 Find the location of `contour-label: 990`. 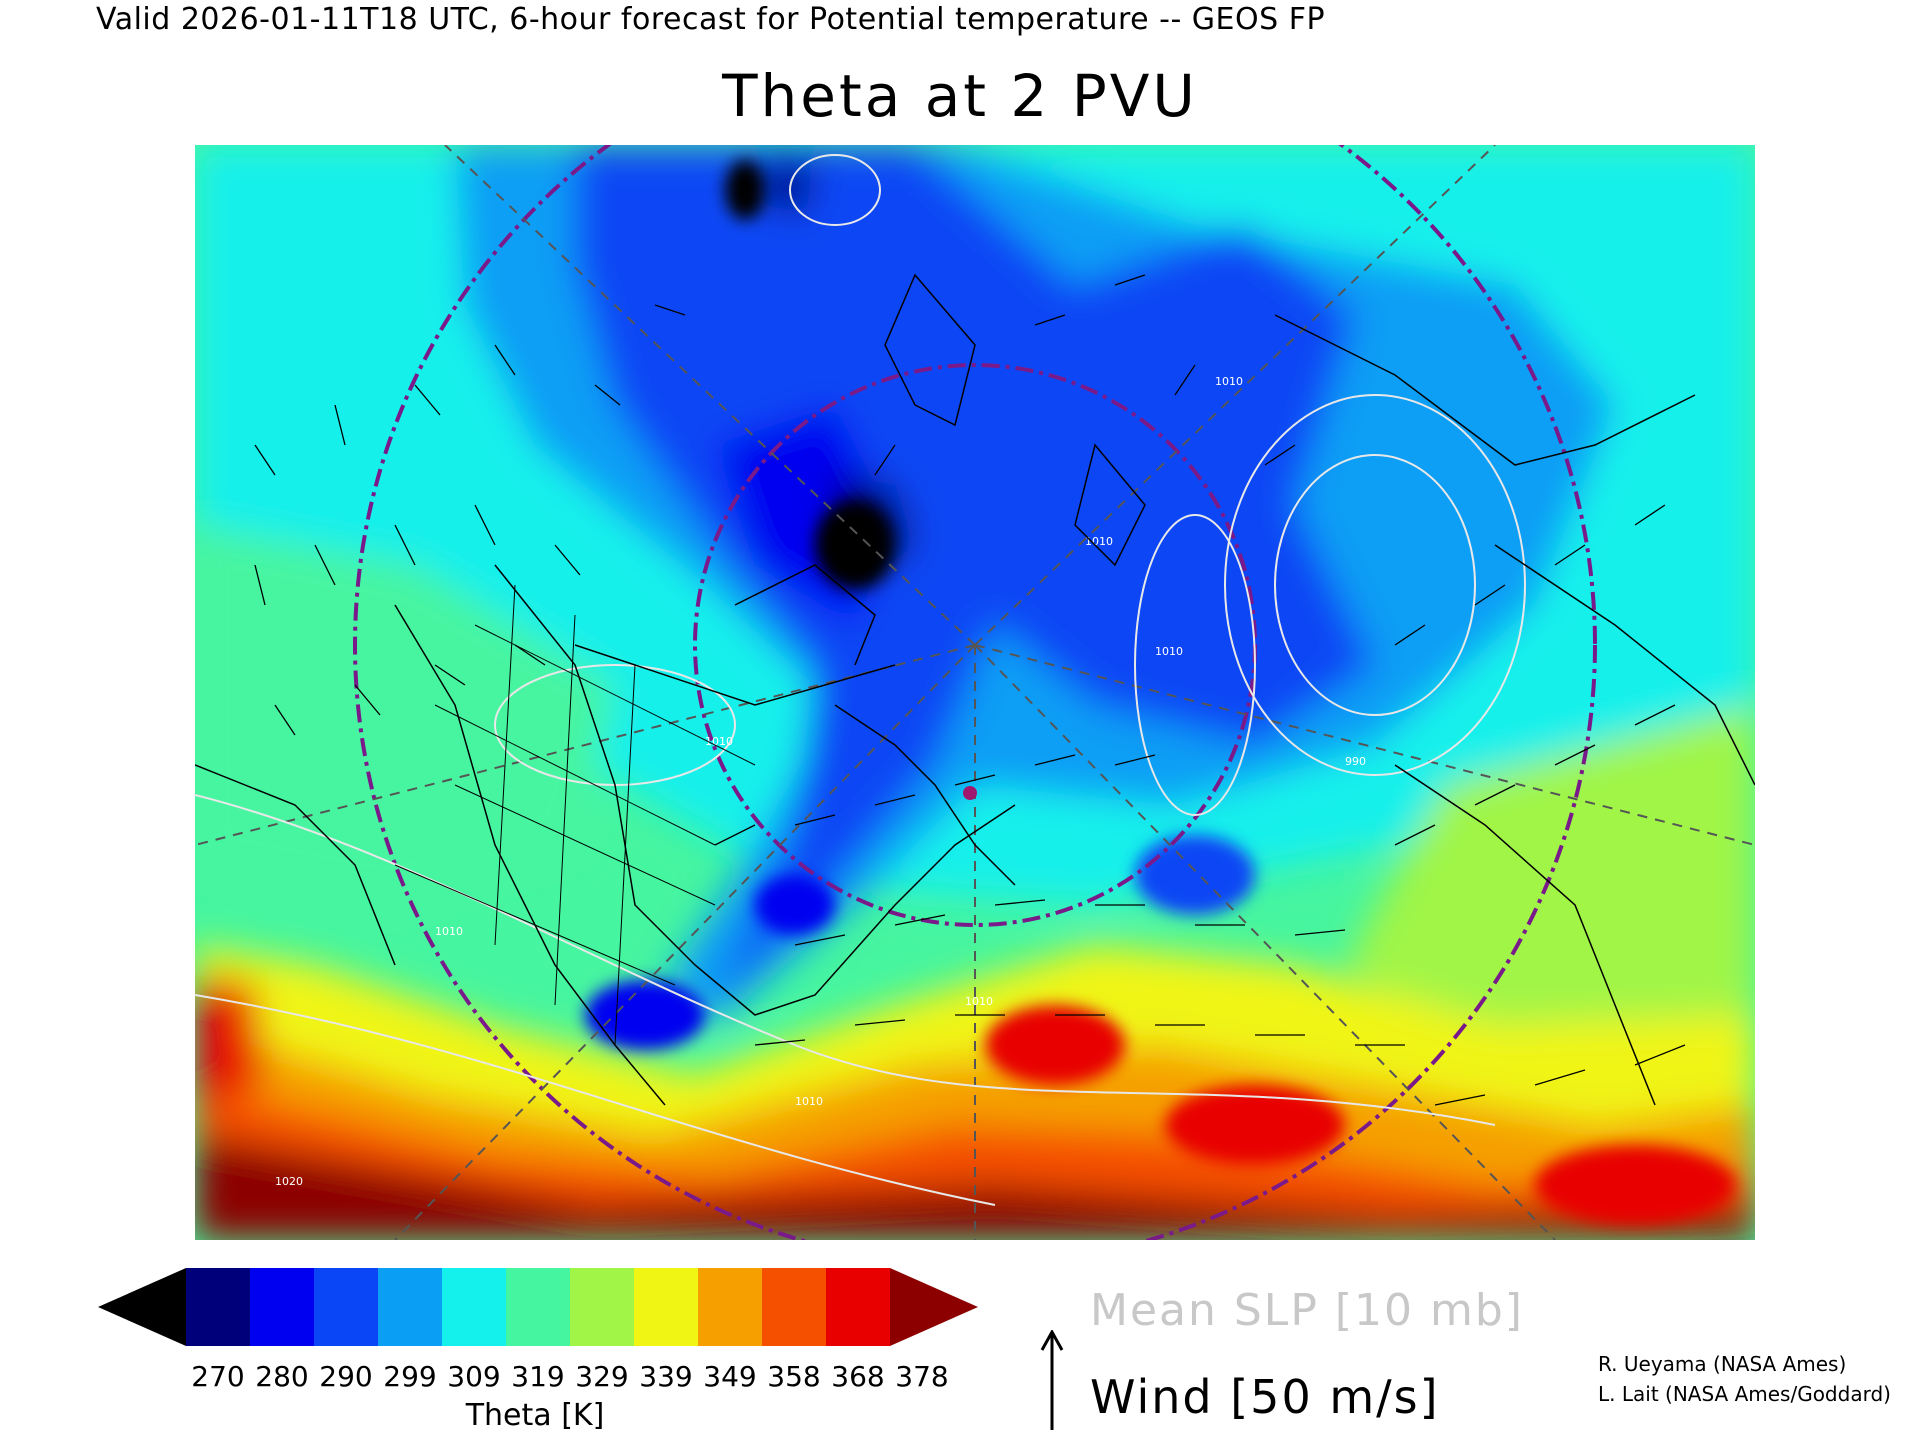

contour-label: 990 is located at coordinates (1355, 761).